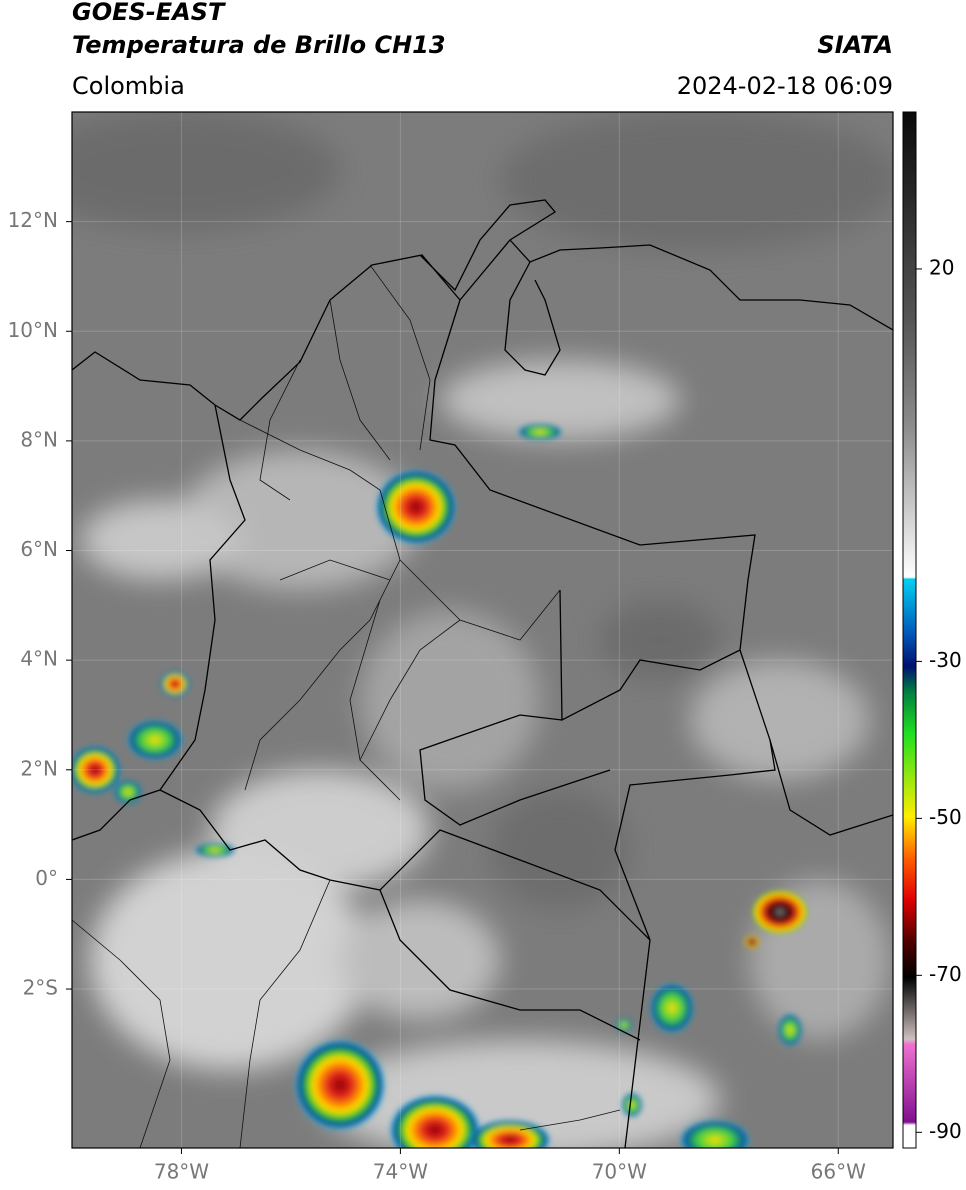 The width and height of the screenshot is (966, 1190). I want to click on colorbar-tick-label: -90, so click(945, 1131).